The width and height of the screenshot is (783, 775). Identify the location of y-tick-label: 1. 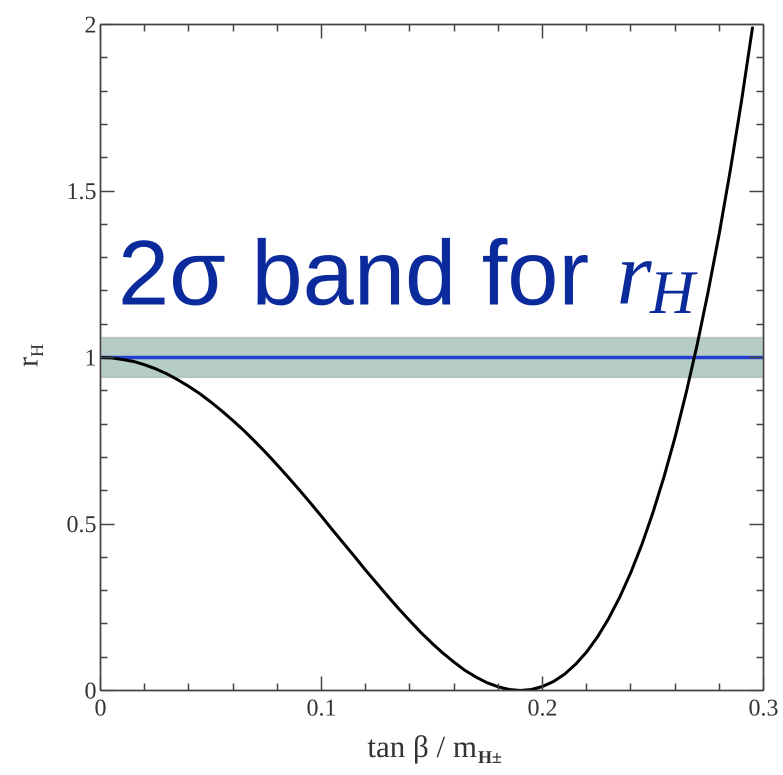
(90, 359).